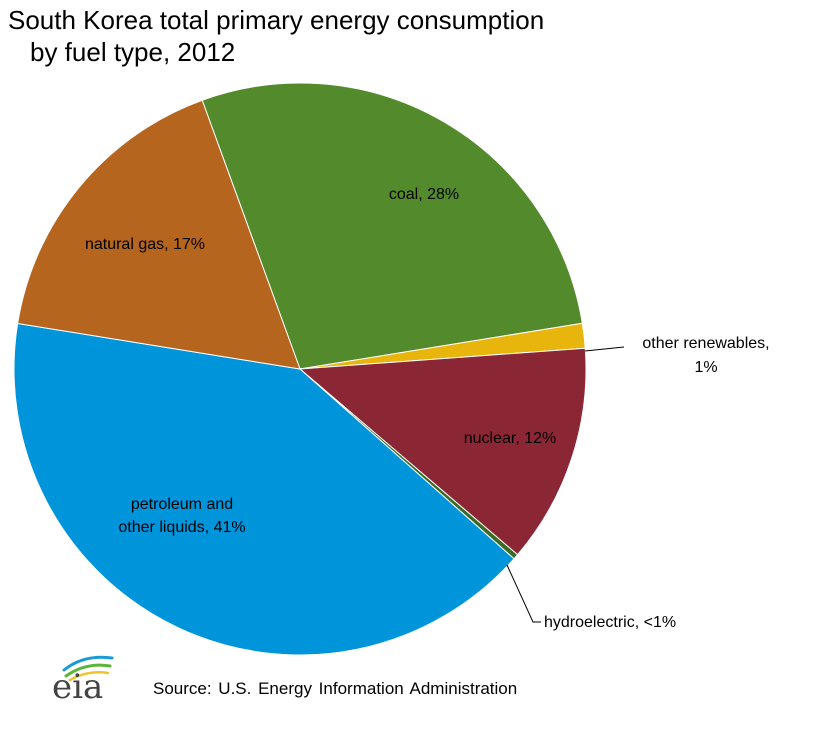 This screenshot has width=813, height=733. What do you see at coordinates (705, 367) in the screenshot?
I see `label-other-renewables-line-2: 1%` at bounding box center [705, 367].